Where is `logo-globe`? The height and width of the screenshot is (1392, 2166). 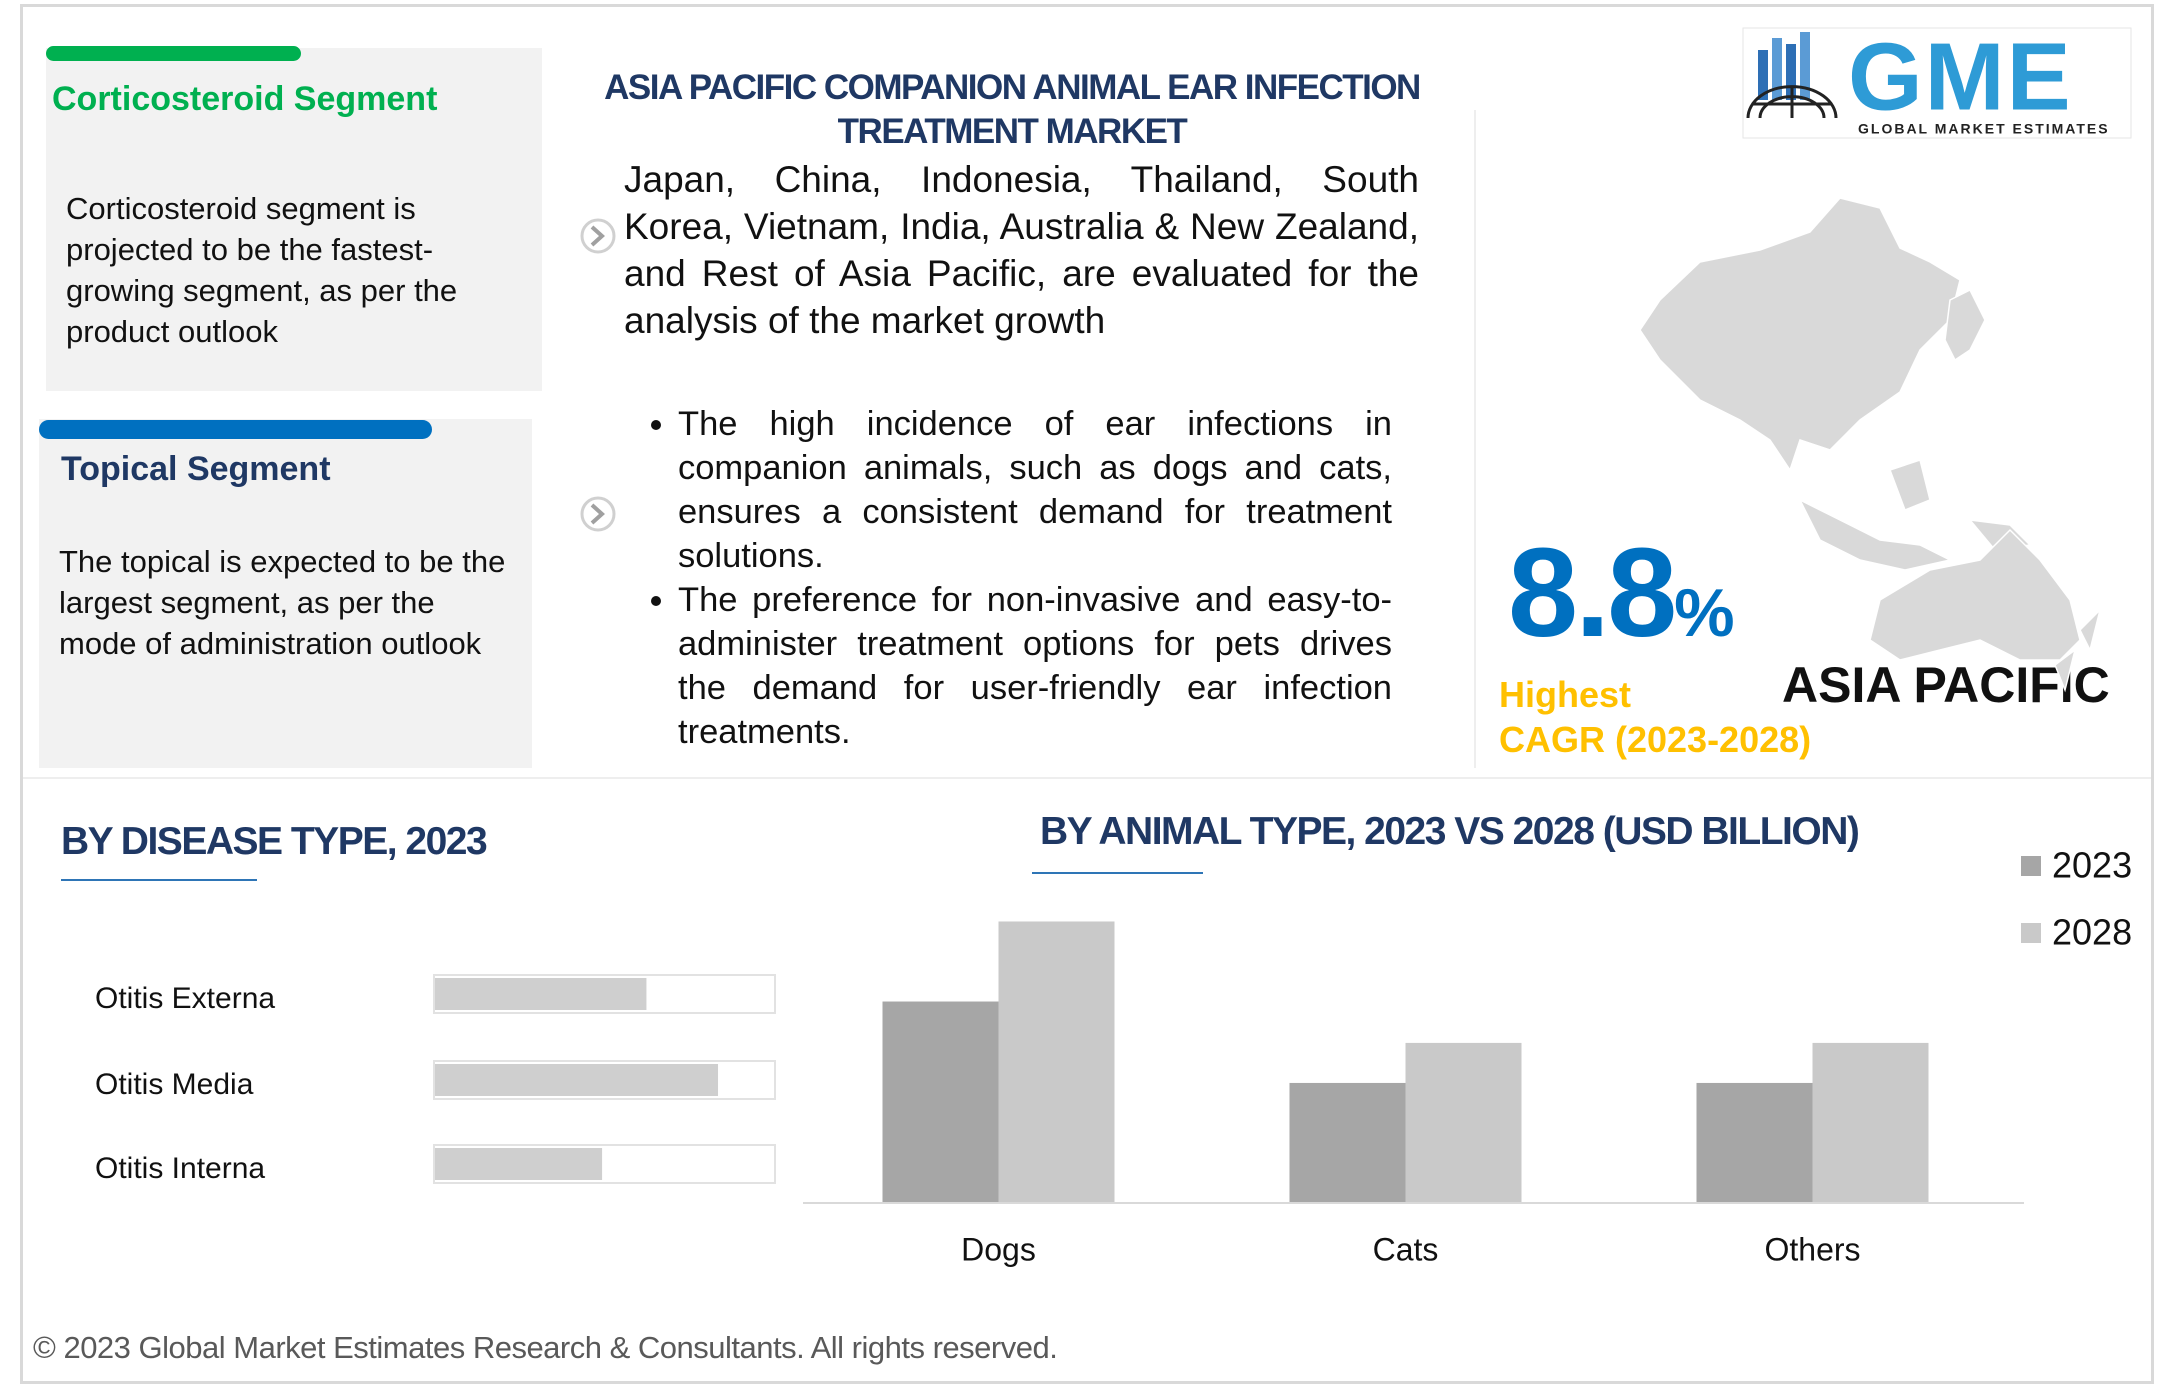
logo-globe is located at coordinates (1792, 102).